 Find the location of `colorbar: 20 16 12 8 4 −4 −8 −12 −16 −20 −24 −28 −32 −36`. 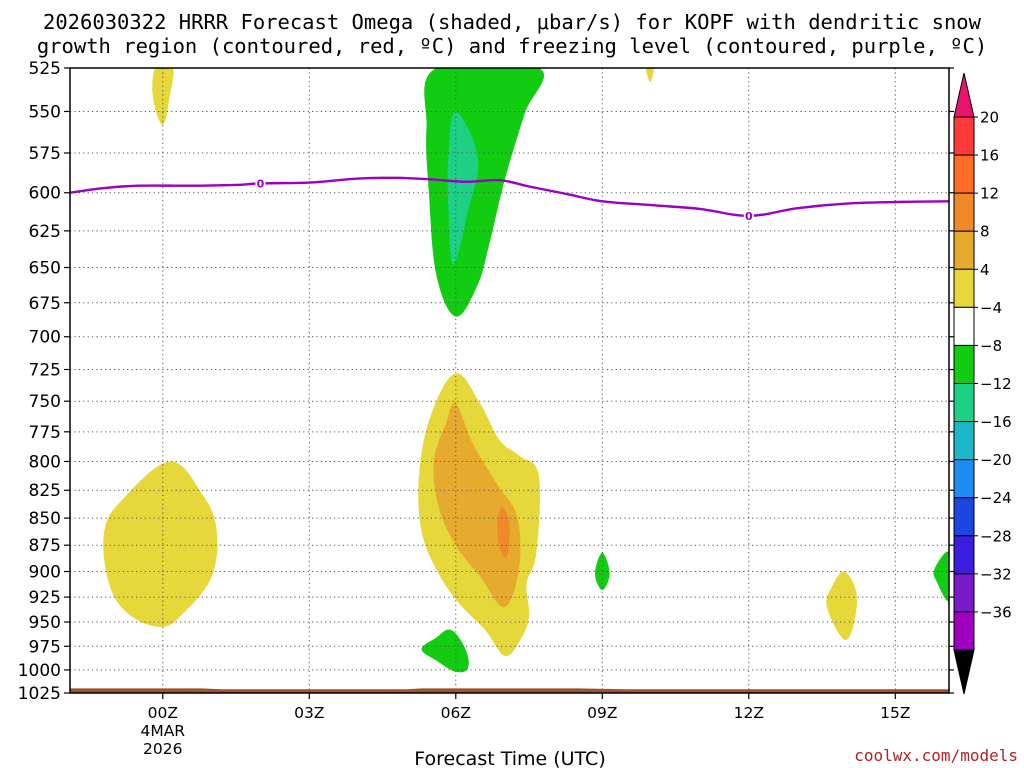

colorbar: 20 16 12 8 4 −4 −8 −12 −16 −20 −24 −28 −32 −36 is located at coordinates (982, 383).